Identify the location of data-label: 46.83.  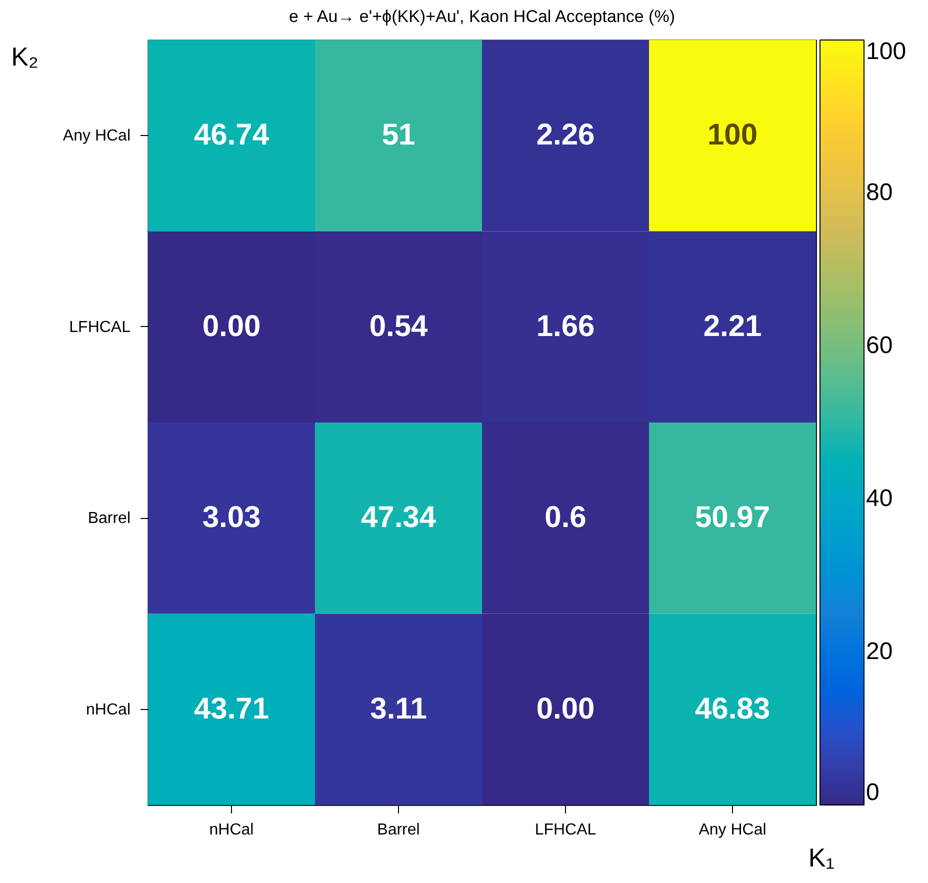
(732, 709).